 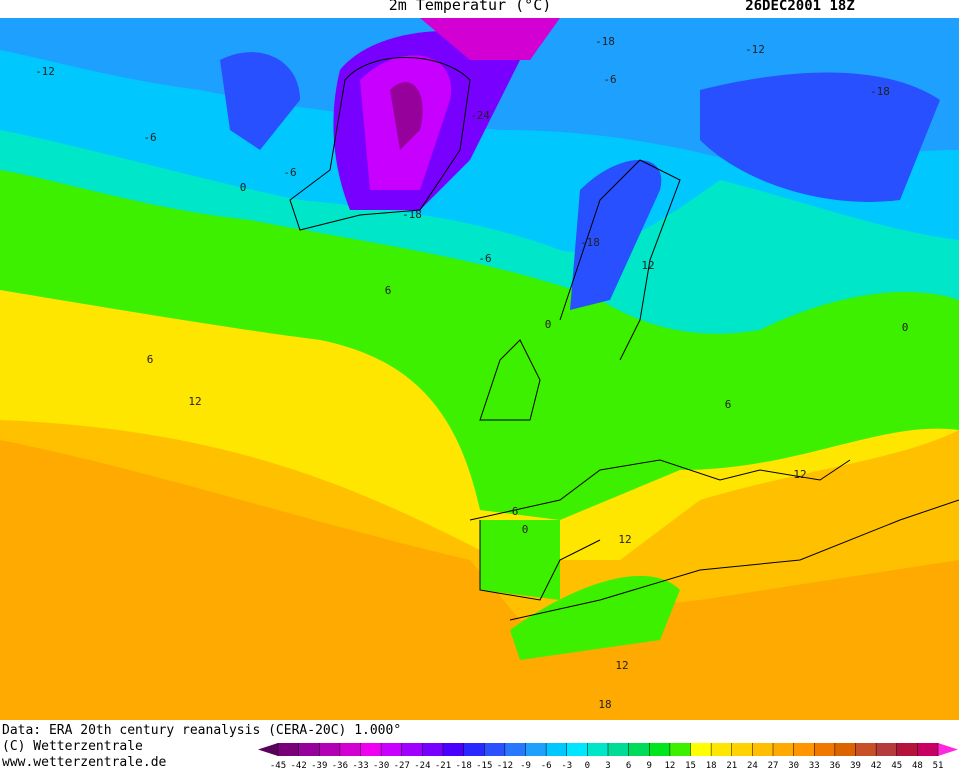 What do you see at coordinates (422, 765) in the screenshot?
I see `colorbar-label: -24` at bounding box center [422, 765].